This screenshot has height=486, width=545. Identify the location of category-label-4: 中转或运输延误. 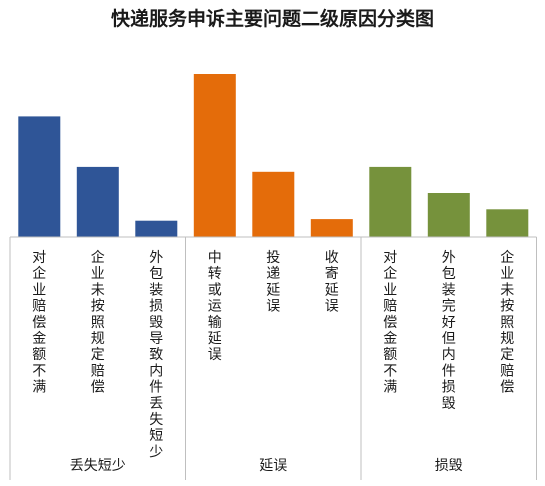
(215, 306).